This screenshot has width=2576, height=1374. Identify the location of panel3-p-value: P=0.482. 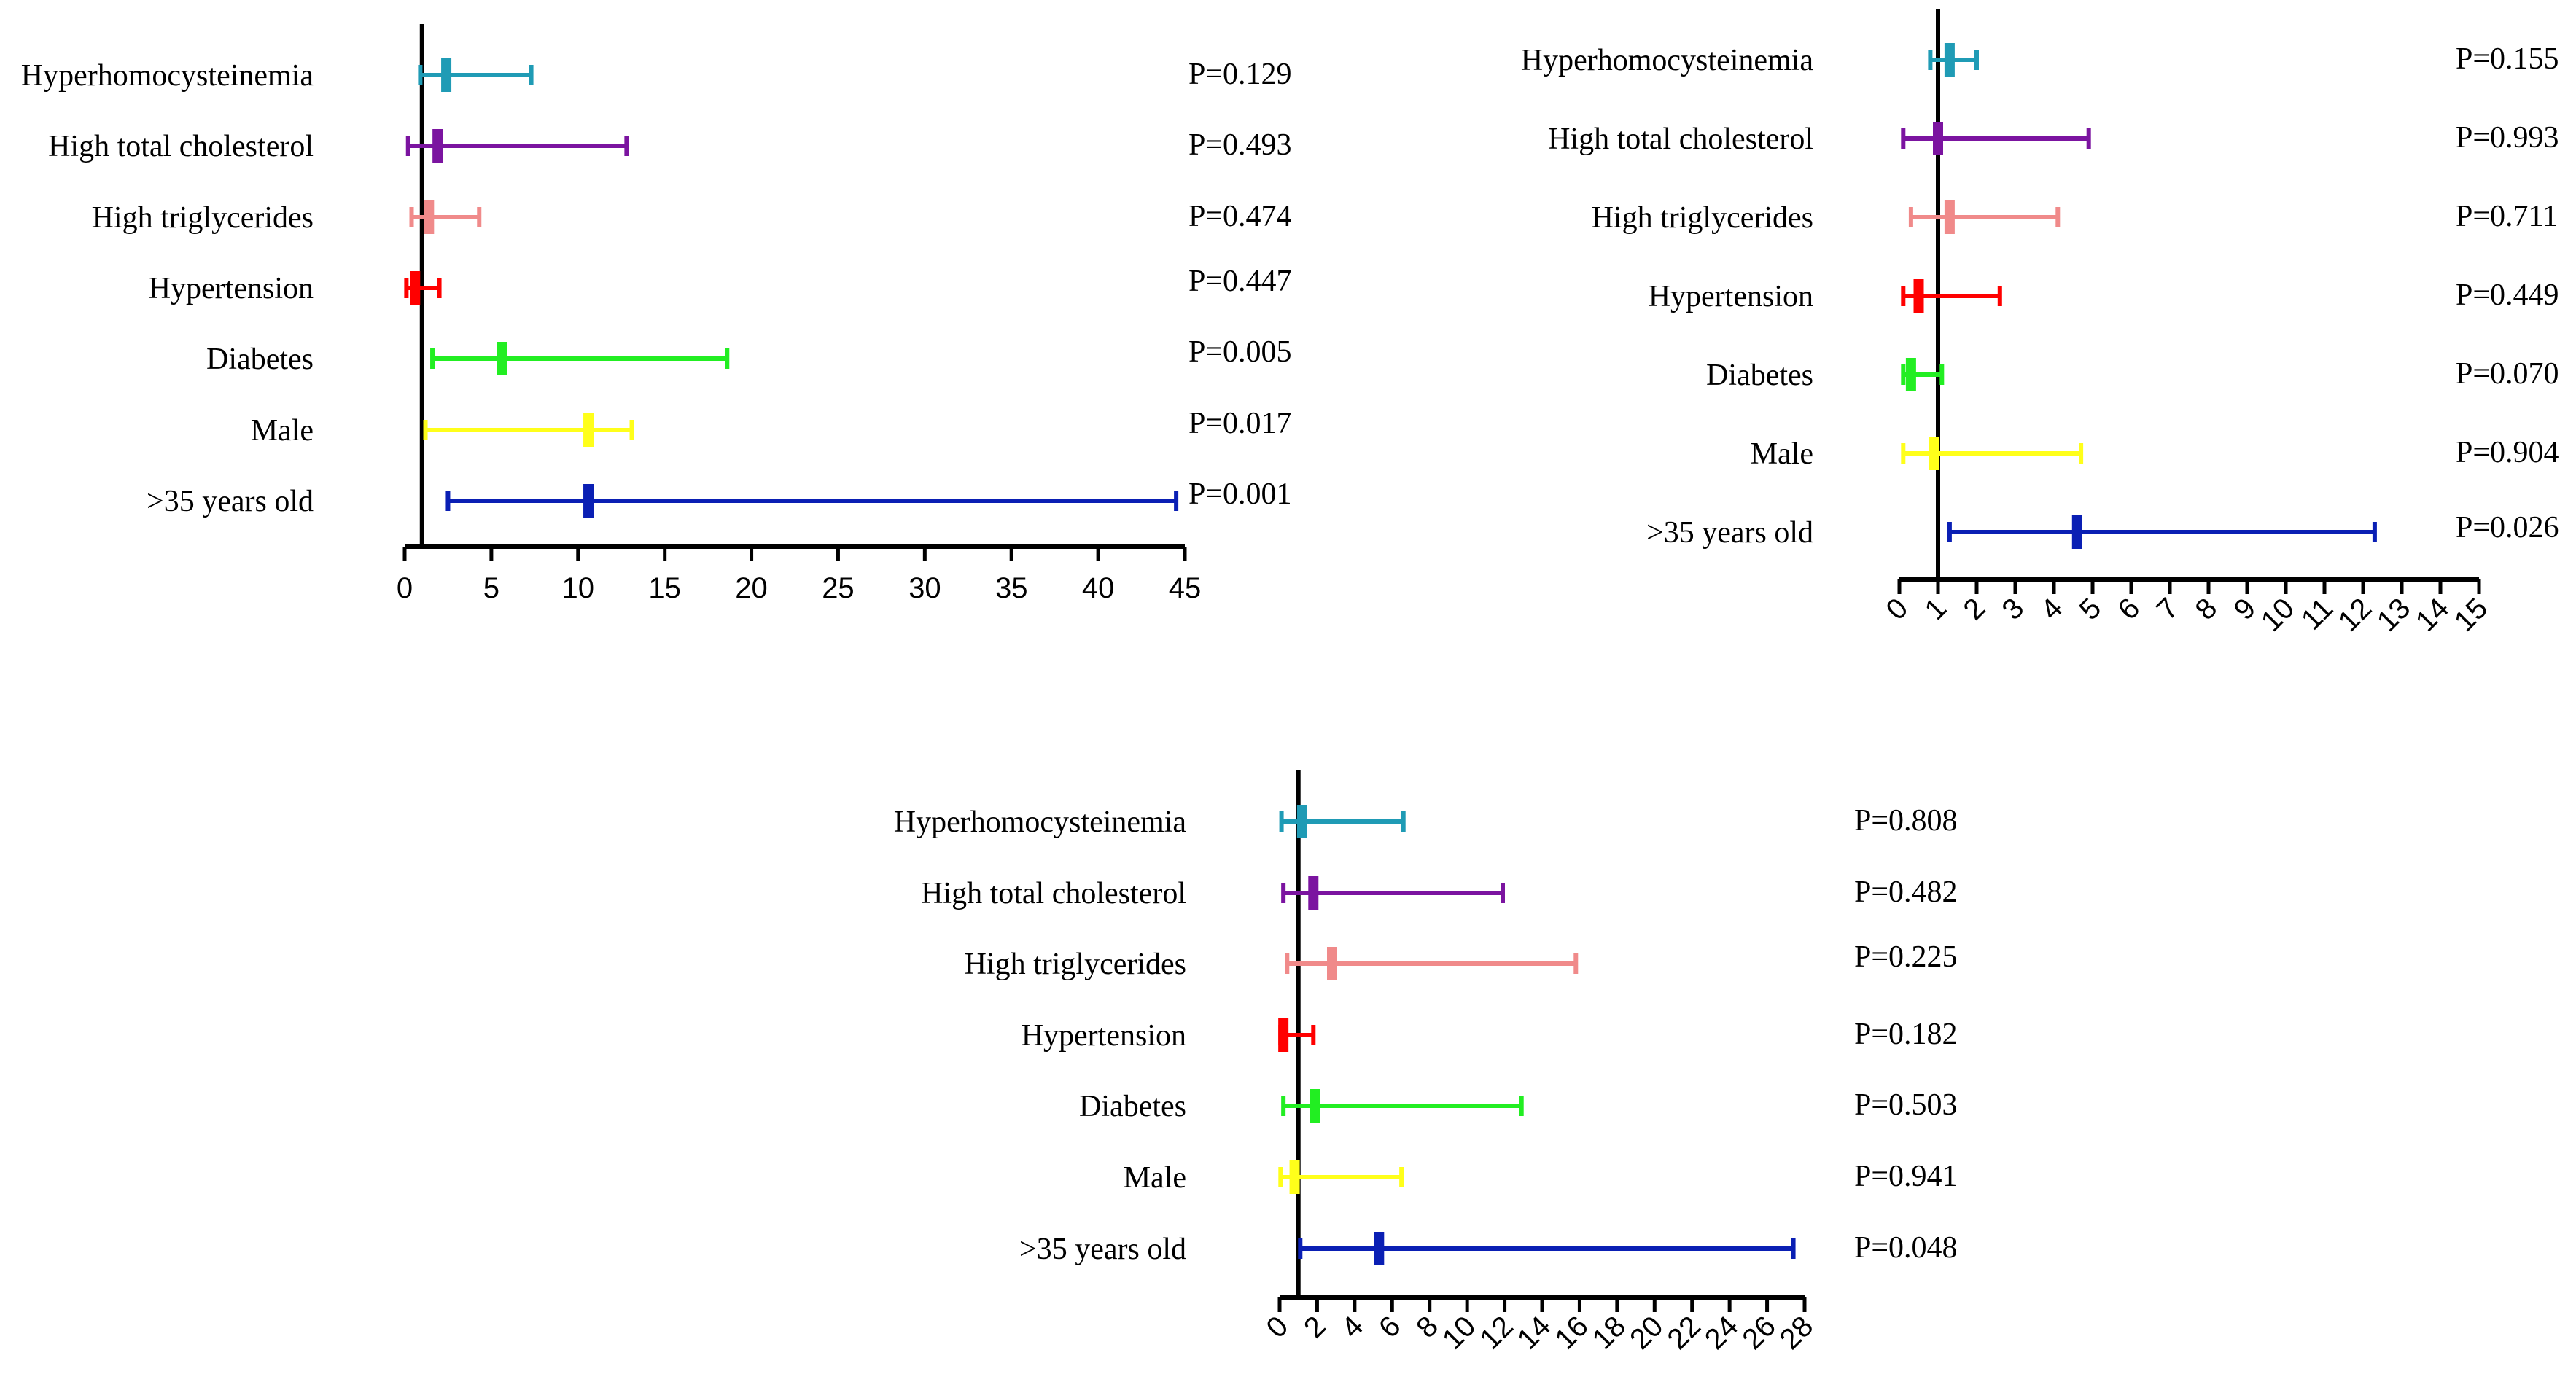
(1906, 892).